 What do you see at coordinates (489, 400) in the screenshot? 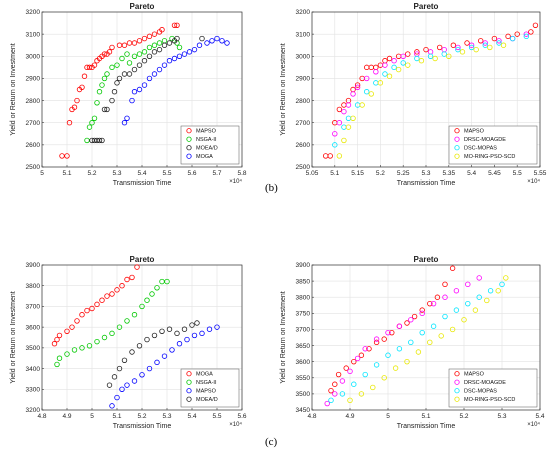
I see `legend-label: MO-RING-PSO-SCD` at bounding box center [489, 400].